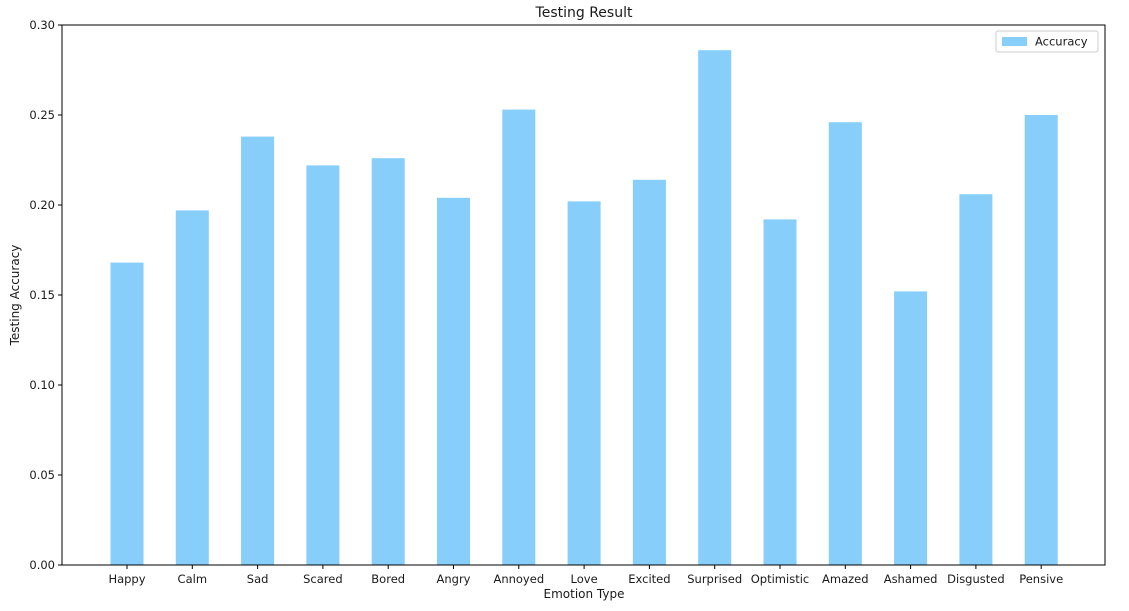 This screenshot has width=1129, height=611. What do you see at coordinates (1061, 42) in the screenshot?
I see `legend-label-accuracy: Accuracy` at bounding box center [1061, 42].